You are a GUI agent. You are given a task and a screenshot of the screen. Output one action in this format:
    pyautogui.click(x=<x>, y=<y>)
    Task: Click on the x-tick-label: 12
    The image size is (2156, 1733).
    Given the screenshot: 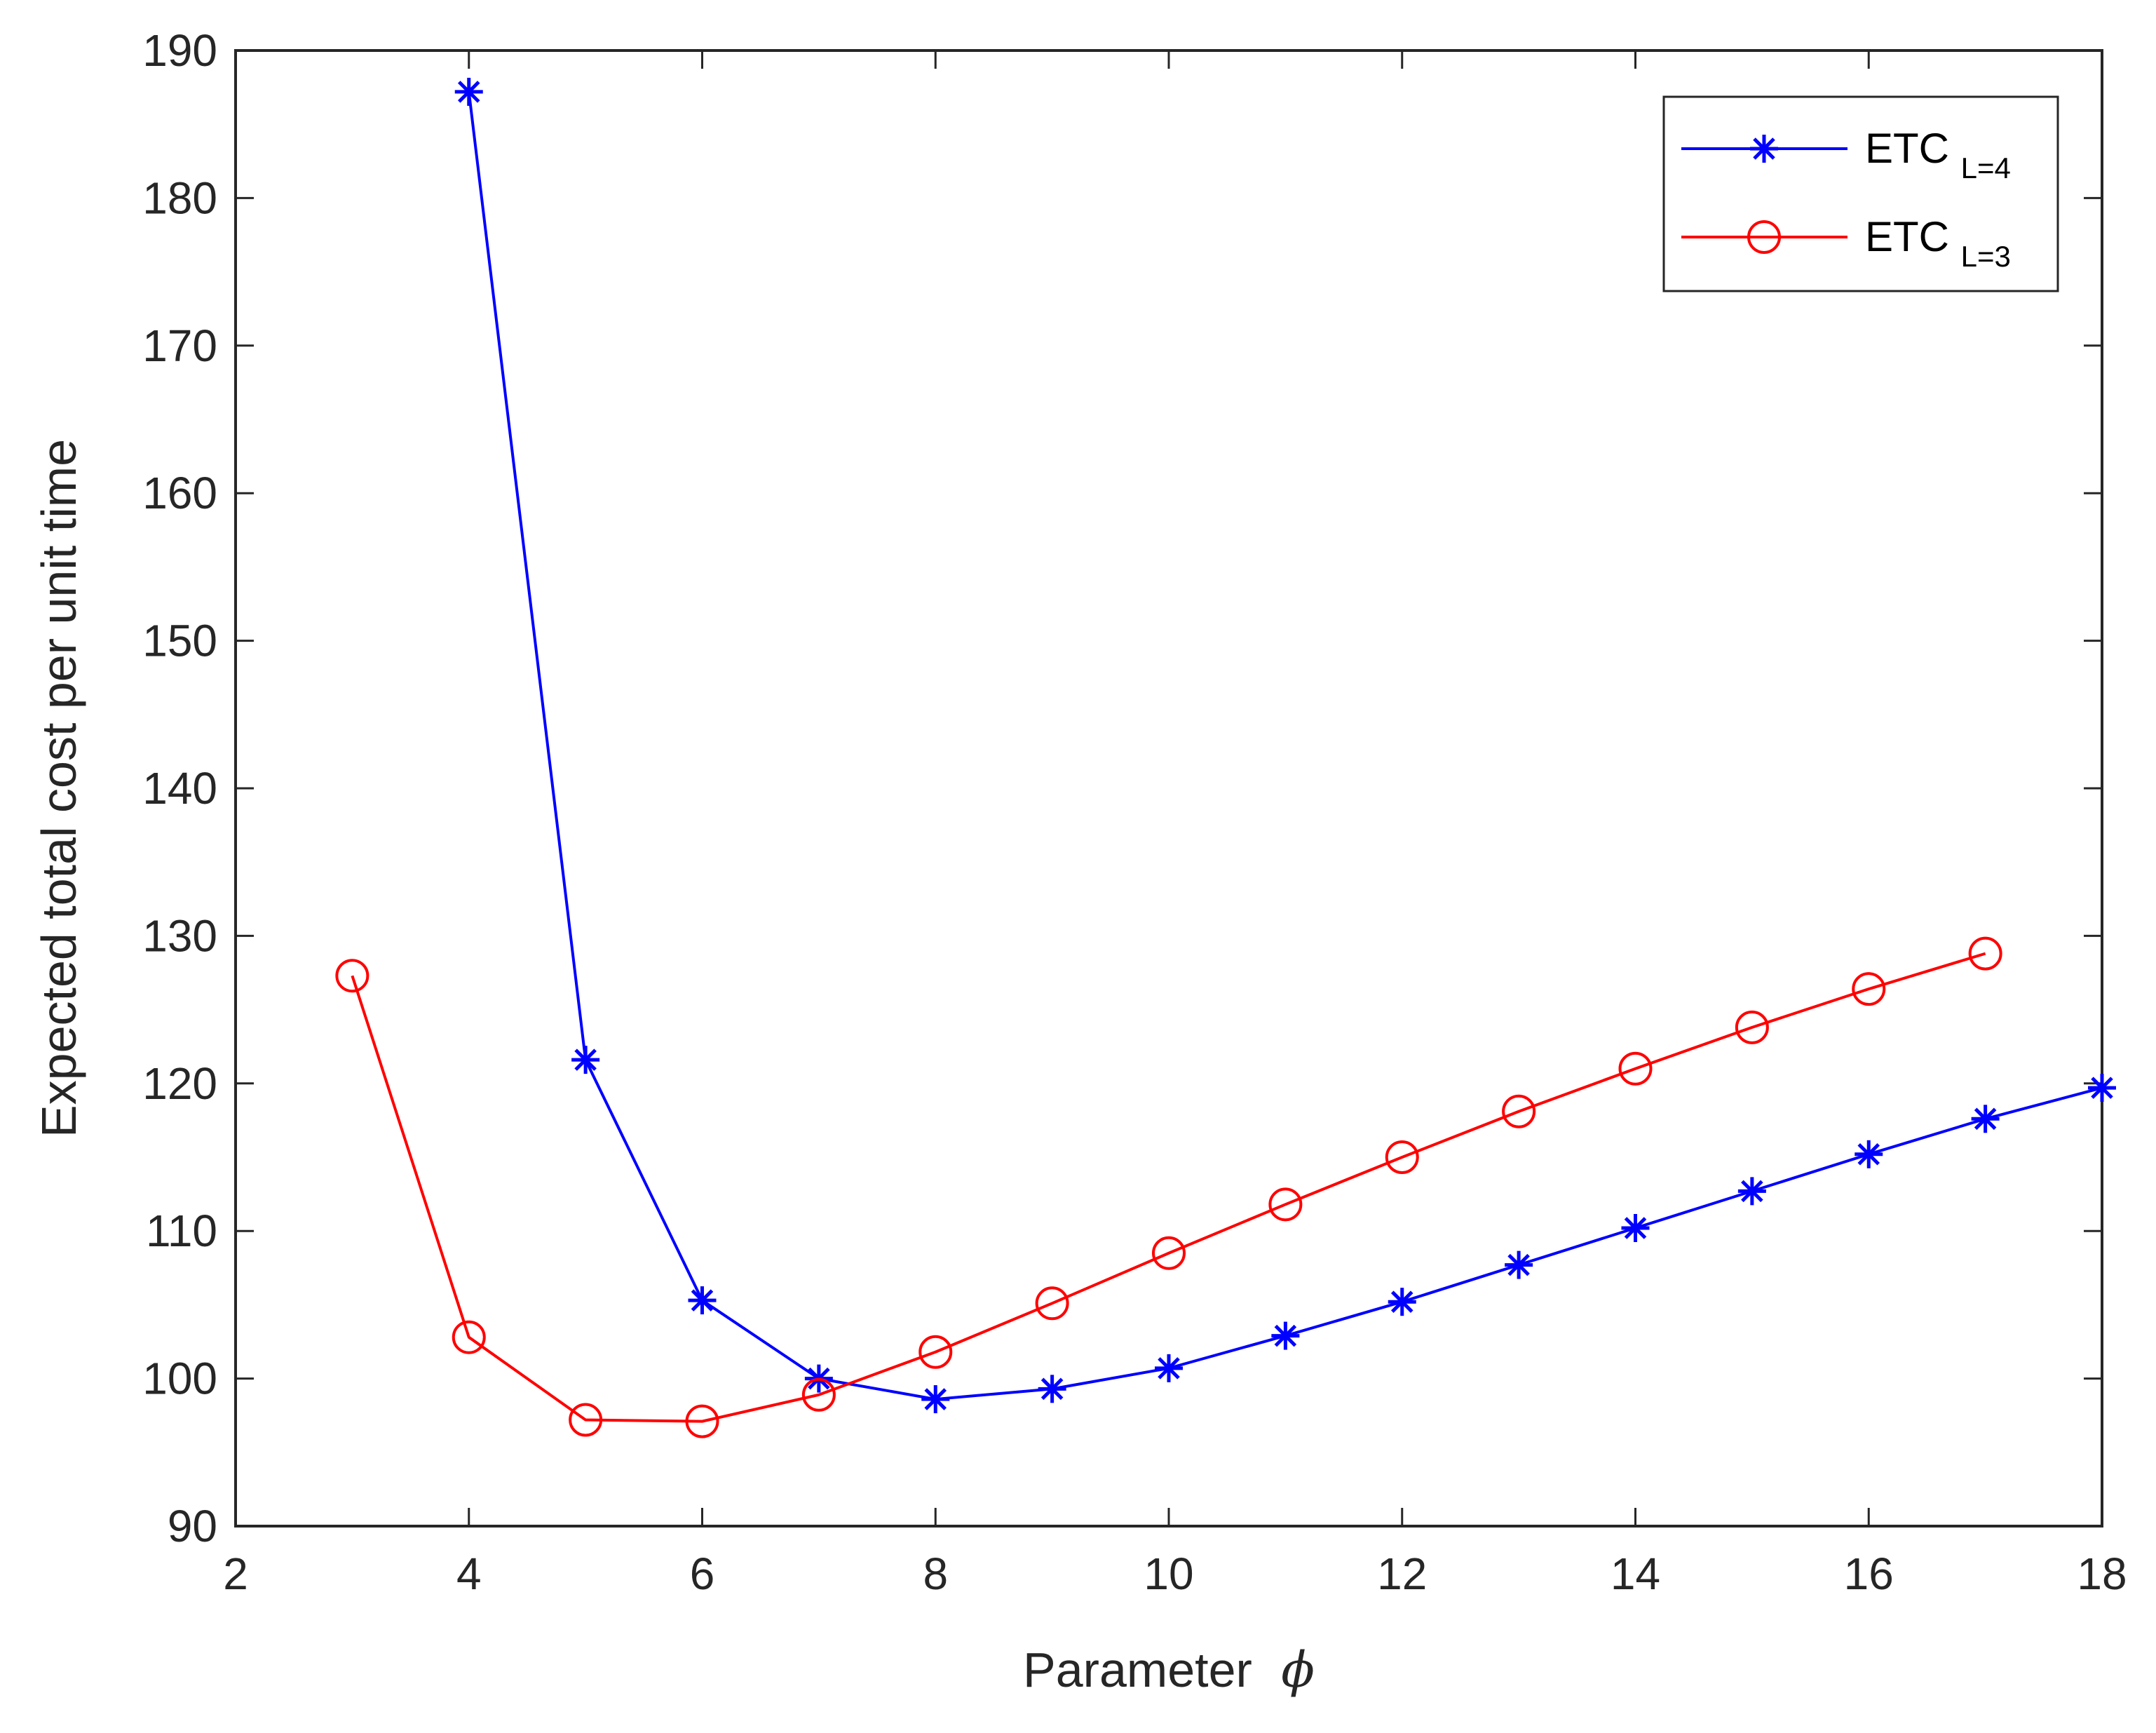 What is the action you would take?
    pyautogui.click(x=1402, y=1574)
    